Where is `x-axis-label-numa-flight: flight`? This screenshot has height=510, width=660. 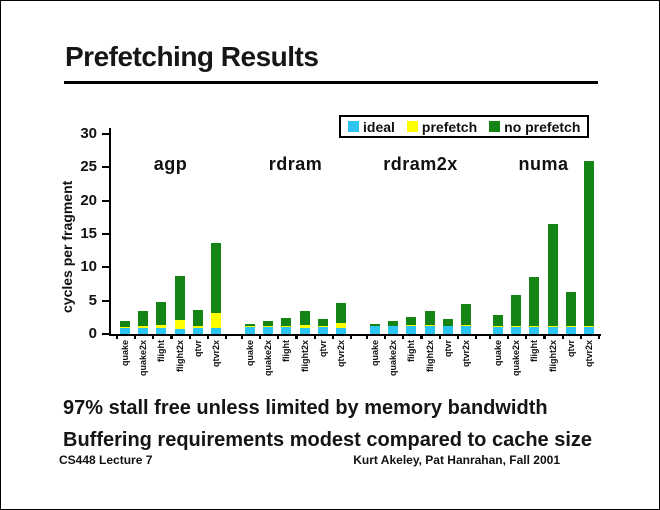
x-axis-label-numa-flight: flight is located at coordinates (534, 351).